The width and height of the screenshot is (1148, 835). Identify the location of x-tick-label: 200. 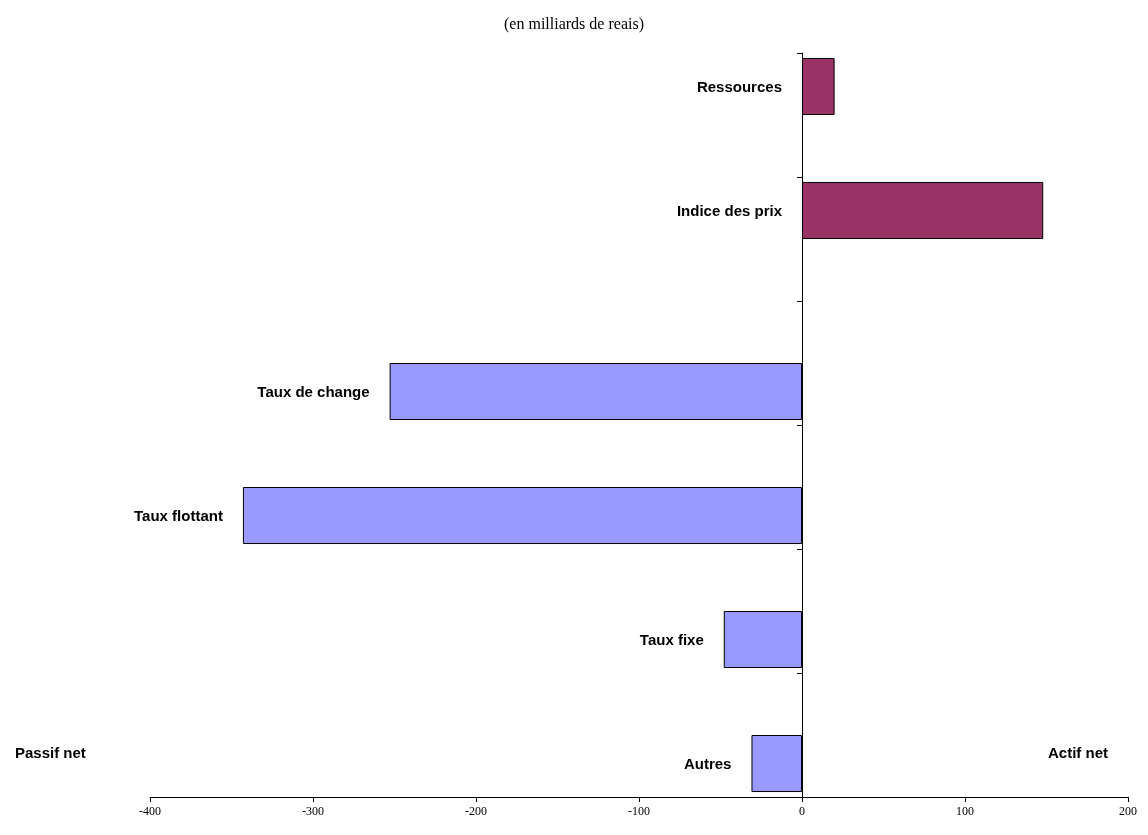
(1128, 811).